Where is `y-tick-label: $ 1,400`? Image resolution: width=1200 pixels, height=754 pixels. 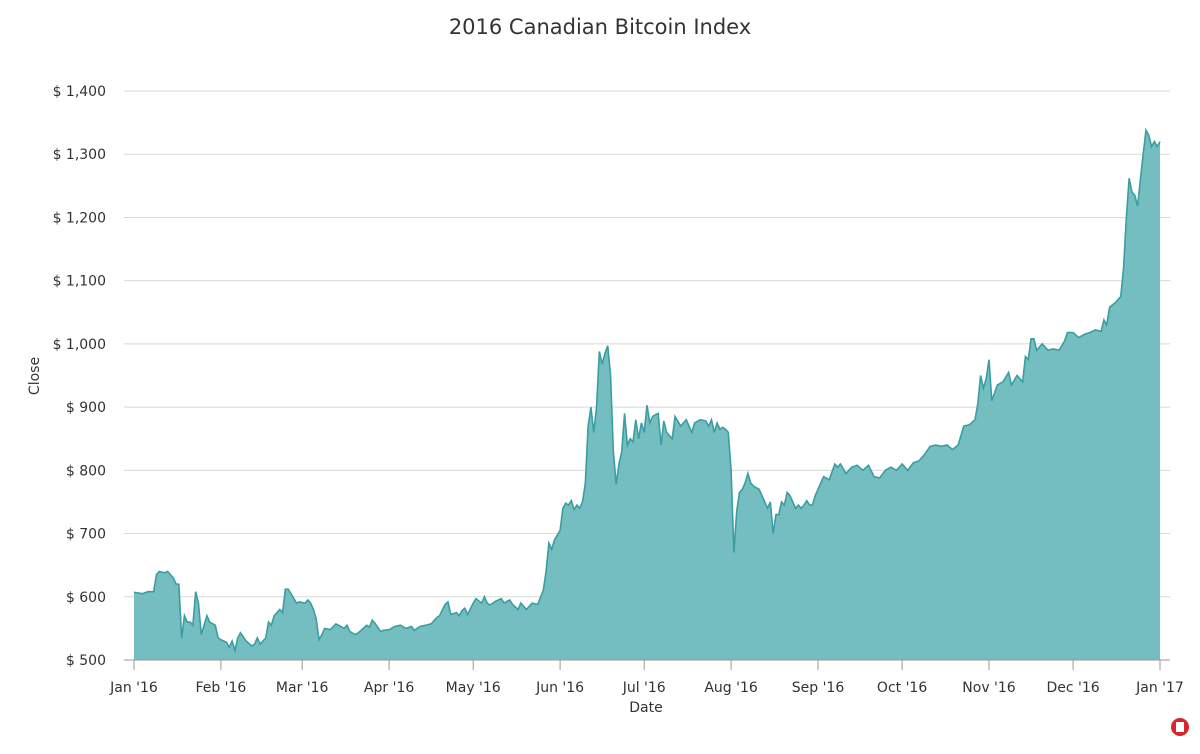
y-tick-label: $ 1,400 is located at coordinates (79, 92).